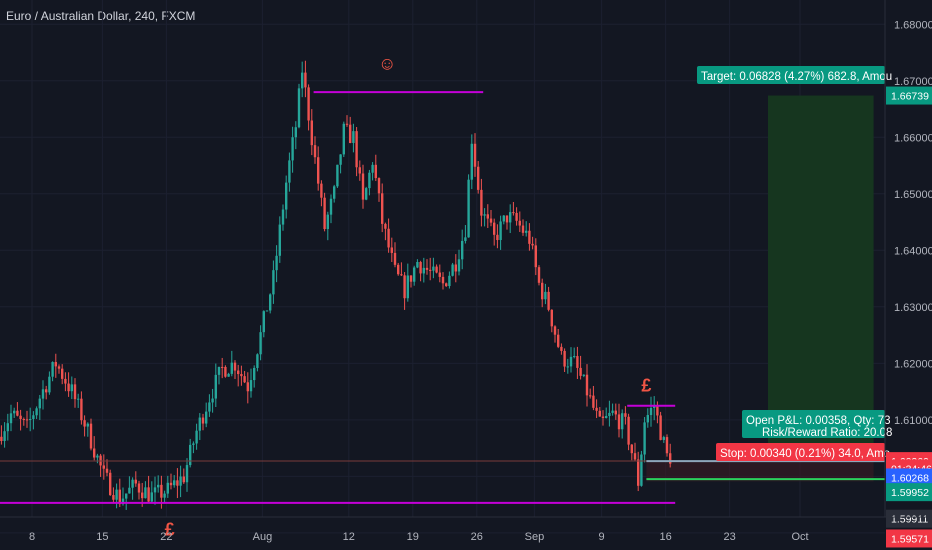 The image size is (932, 550). What do you see at coordinates (818, 421) in the screenshot?
I see `pl-info-label: Open P&L: 0.00358, Qty: 73` at bounding box center [818, 421].